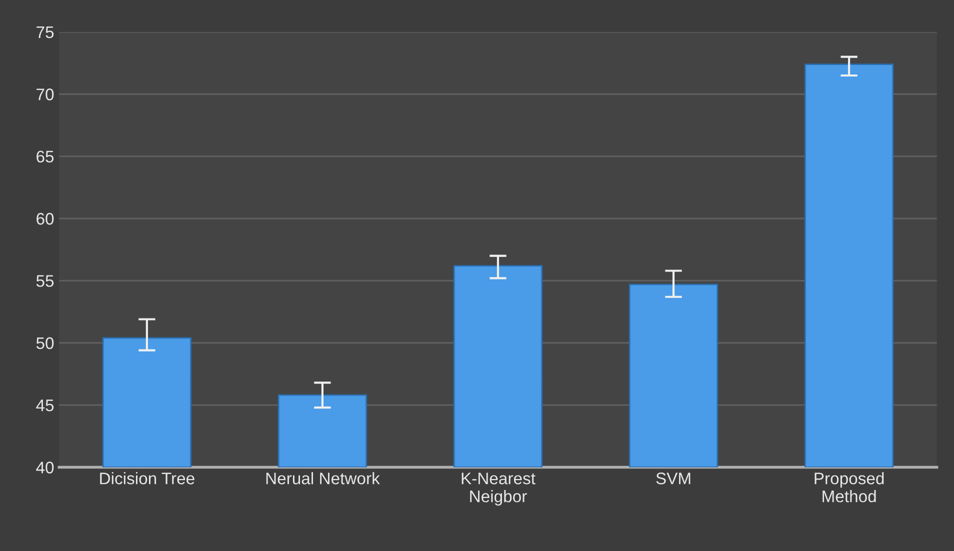  What do you see at coordinates (45, 406) in the screenshot?
I see `y-tick-label: 45` at bounding box center [45, 406].